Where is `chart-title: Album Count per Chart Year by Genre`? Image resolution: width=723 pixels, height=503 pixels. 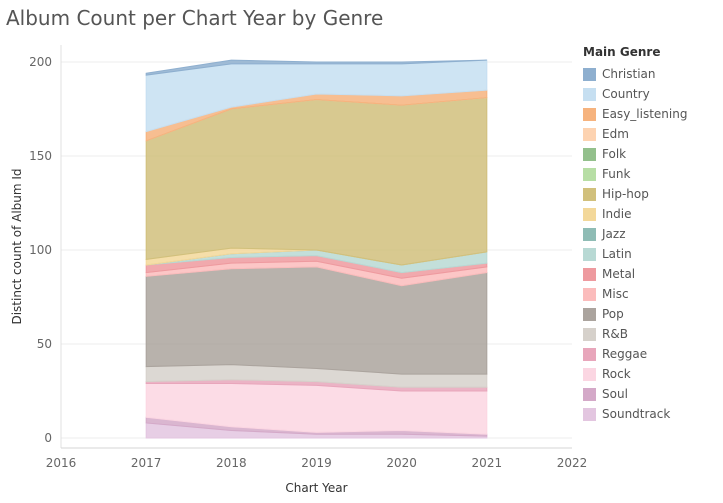
chart-title: Album Count per Chart Year by Genre is located at coordinates (195, 18).